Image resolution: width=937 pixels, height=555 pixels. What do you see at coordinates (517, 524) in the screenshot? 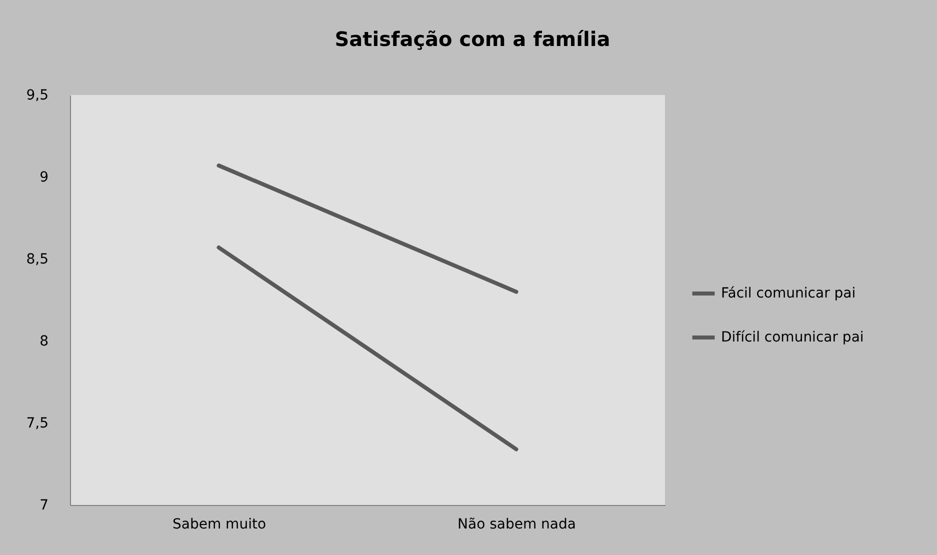
I see `x-tick-label: Não sabem nada` at bounding box center [517, 524].